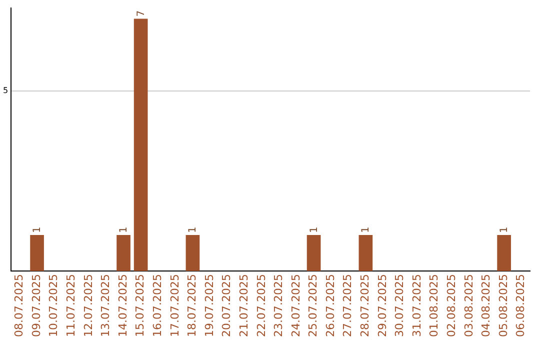 The height and width of the screenshot is (340, 540). What do you see at coordinates (209, 306) in the screenshot?
I see `x-tick-label: 19.07.2025` at bounding box center [209, 306].